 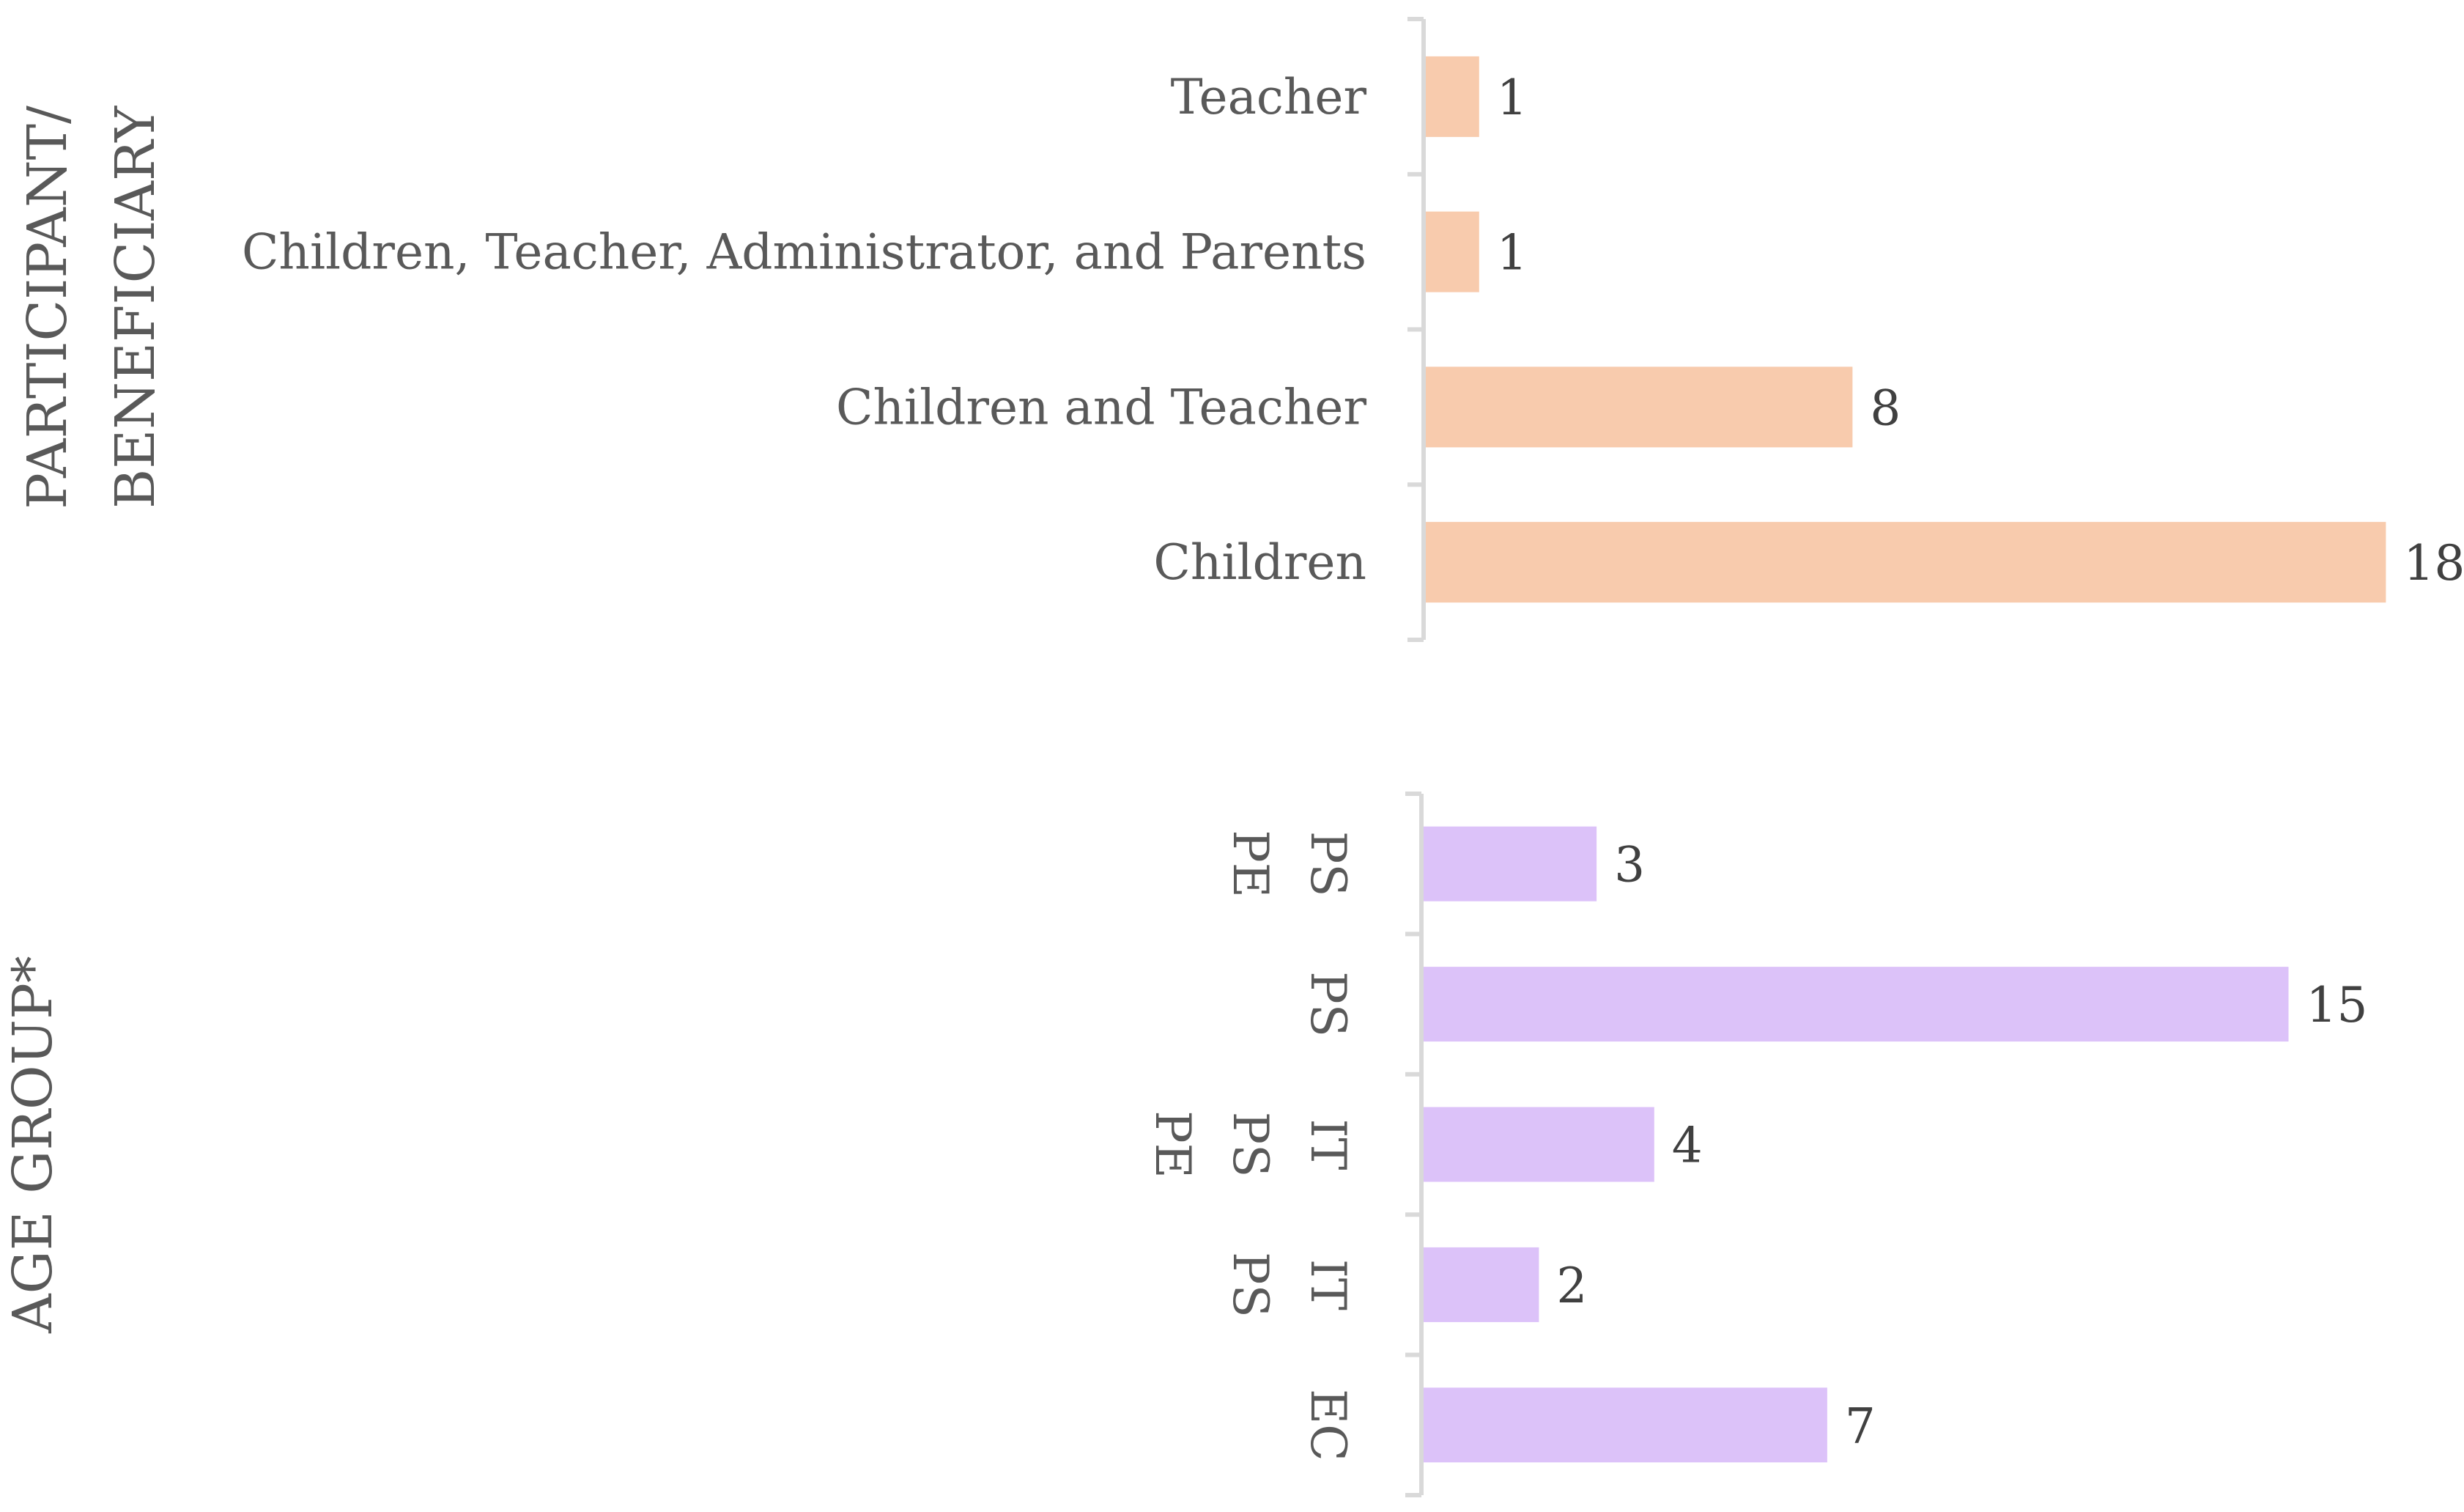 I want to click on data-label: 2, so click(x=1571, y=1286).